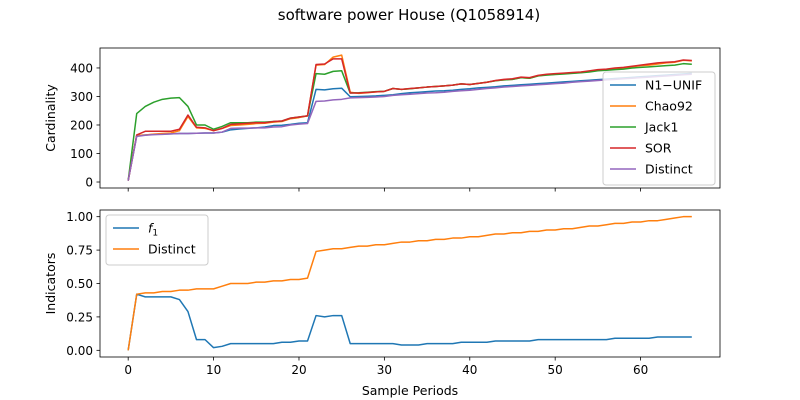  Describe the element at coordinates (409, 15) in the screenshot. I see `chart-title: software power House (Q1058914)` at that location.